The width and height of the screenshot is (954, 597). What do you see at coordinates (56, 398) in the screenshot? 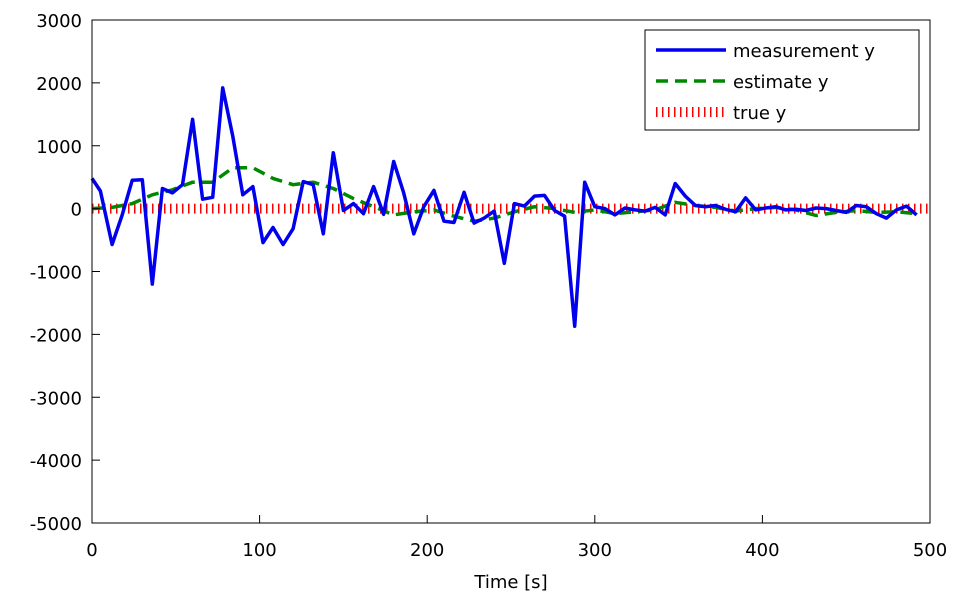
I see `y-tick-label: -3000` at bounding box center [56, 398].